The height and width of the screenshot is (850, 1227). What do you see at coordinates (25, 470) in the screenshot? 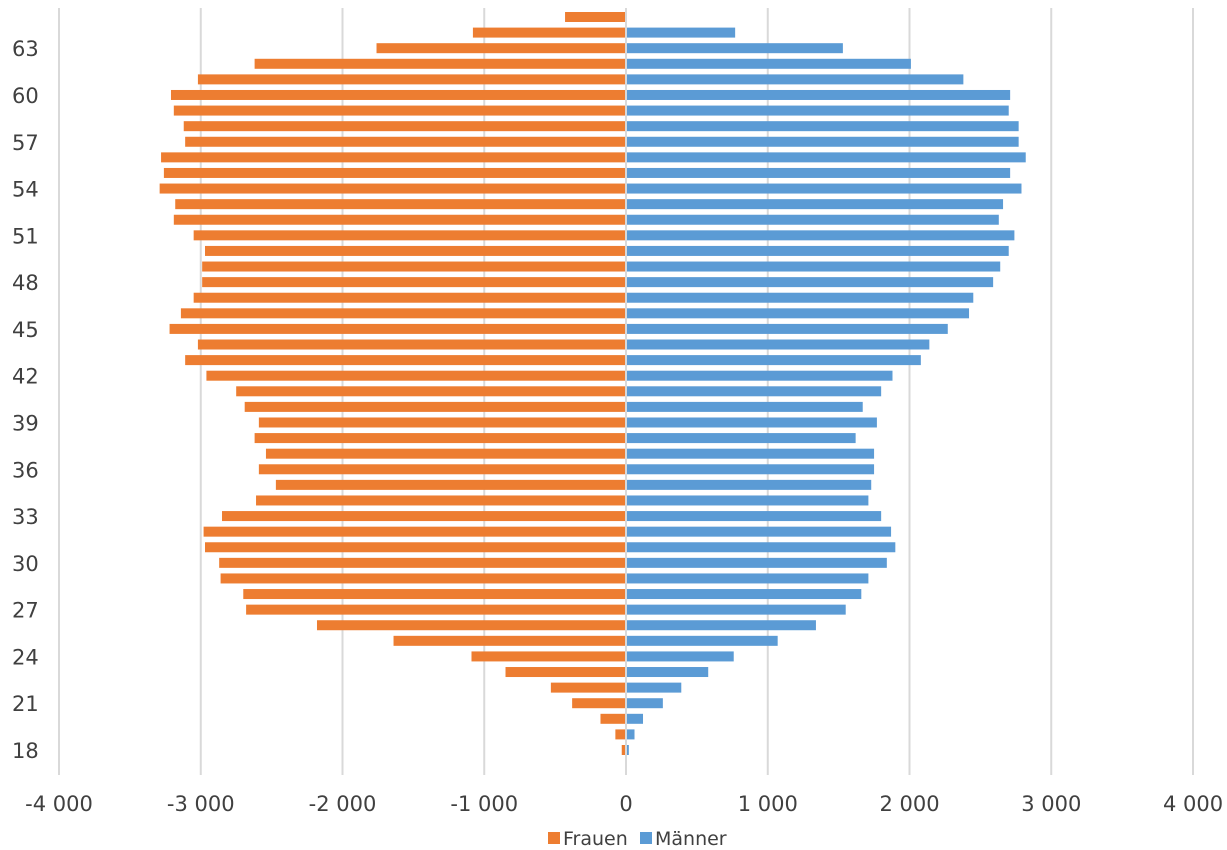
I see `y-tick-label-36: 36` at bounding box center [25, 470].